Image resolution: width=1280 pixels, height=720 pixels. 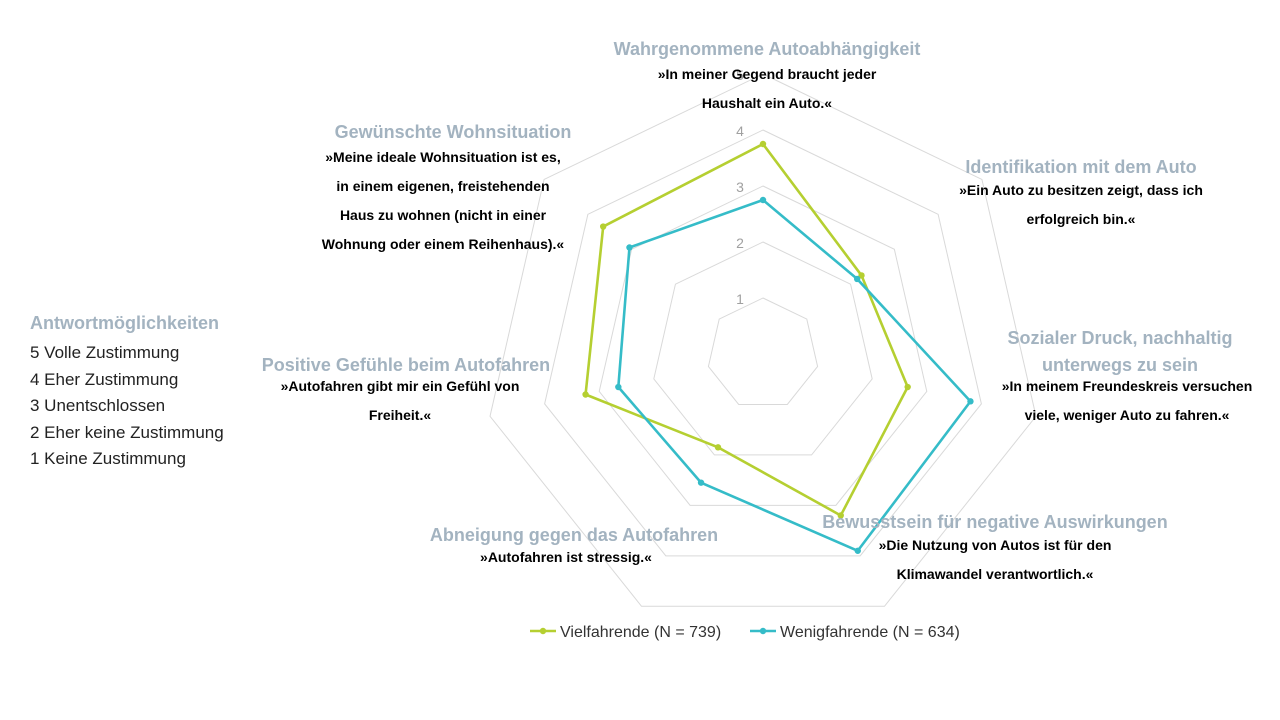 I want to click on legend-label-1: Vielfahrende (N = 739), so click(x=640, y=632).